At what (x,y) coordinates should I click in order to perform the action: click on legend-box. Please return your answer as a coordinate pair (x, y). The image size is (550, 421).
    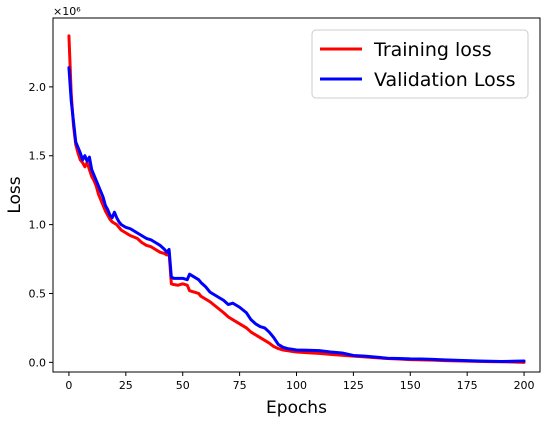
    Looking at the image, I should click on (420, 64).